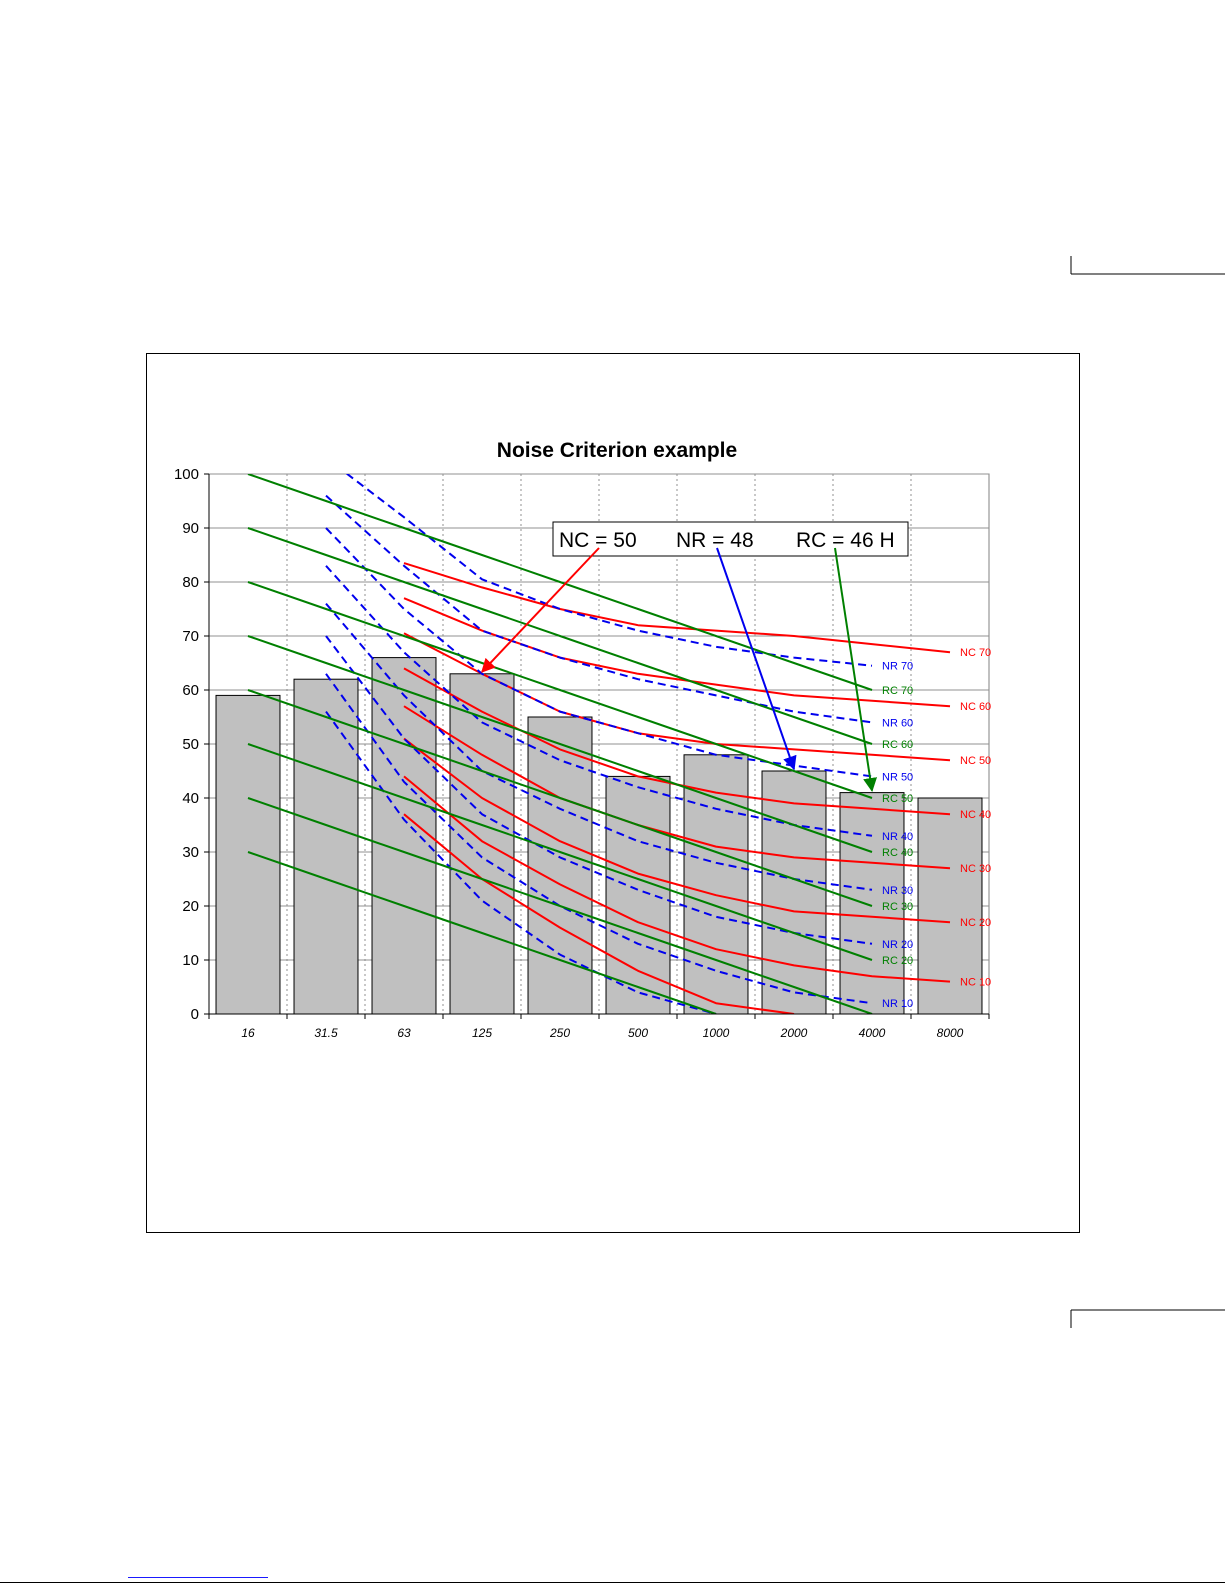  I want to click on y-tick-label: 30, so click(190, 852).